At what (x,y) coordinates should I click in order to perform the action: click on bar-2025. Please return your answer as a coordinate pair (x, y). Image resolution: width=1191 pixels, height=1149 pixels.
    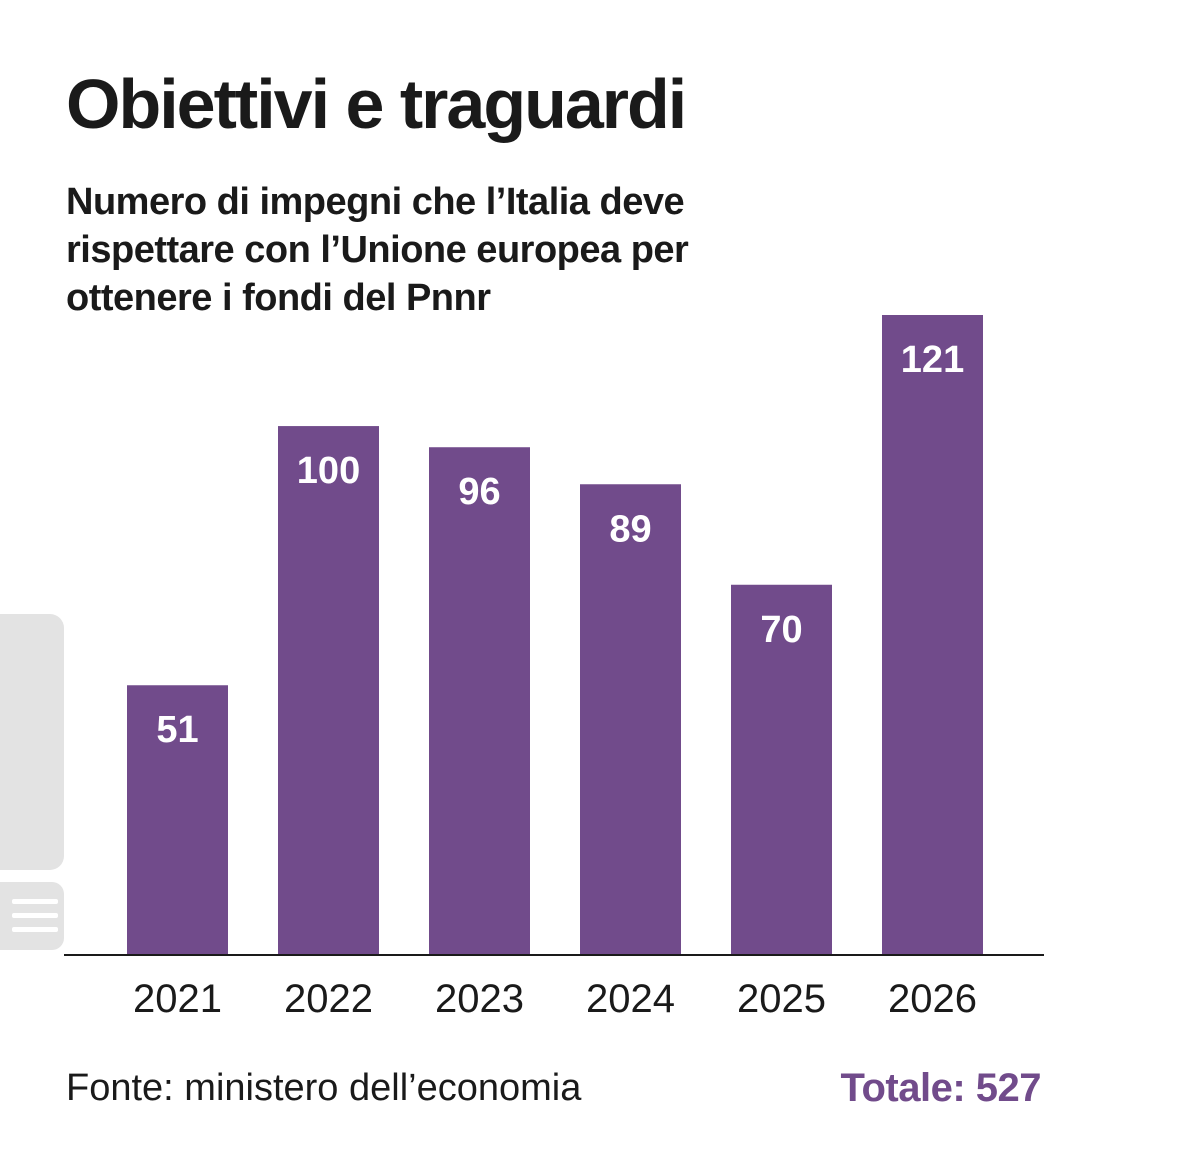
    Looking at the image, I should click on (781, 769).